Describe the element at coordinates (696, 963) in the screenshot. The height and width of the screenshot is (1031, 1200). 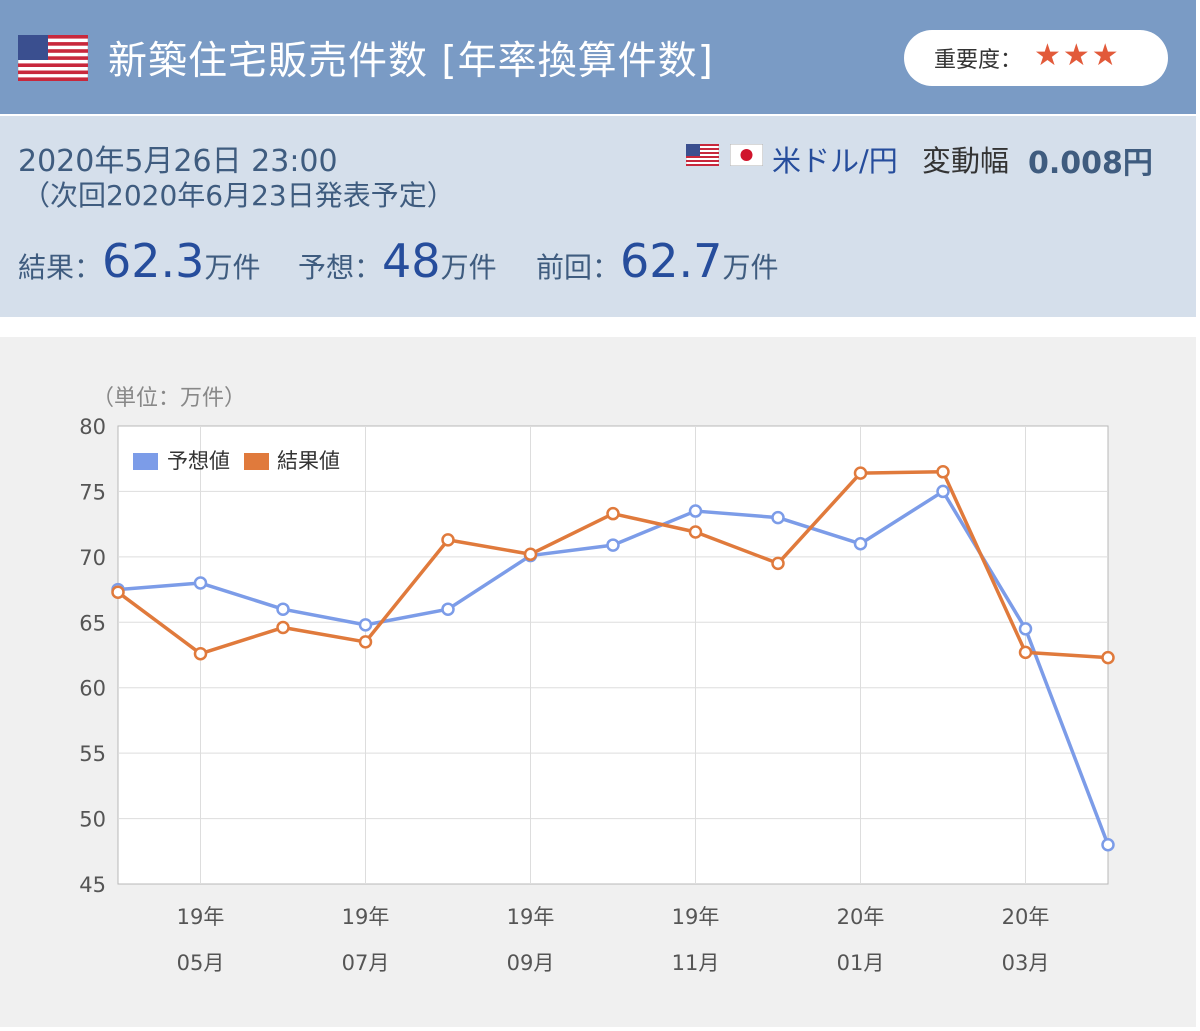
I see `x-tick-label-month: 11月` at that location.